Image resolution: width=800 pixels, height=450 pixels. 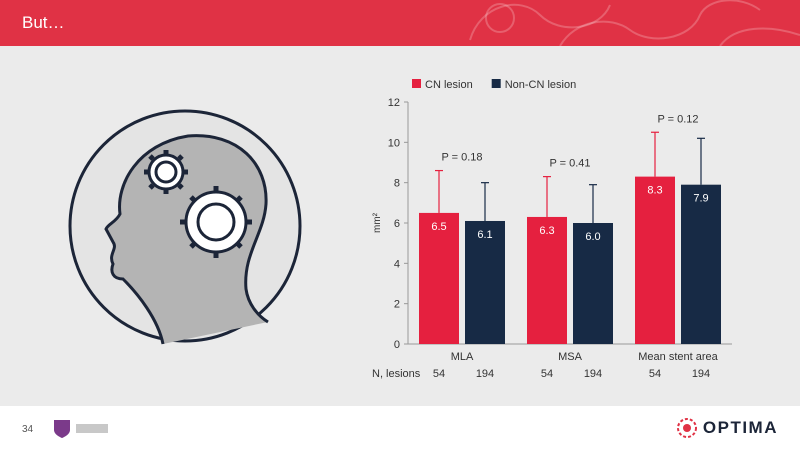 What do you see at coordinates (700, 199) in the screenshot?
I see `bar-value-label: 7.9` at bounding box center [700, 199].